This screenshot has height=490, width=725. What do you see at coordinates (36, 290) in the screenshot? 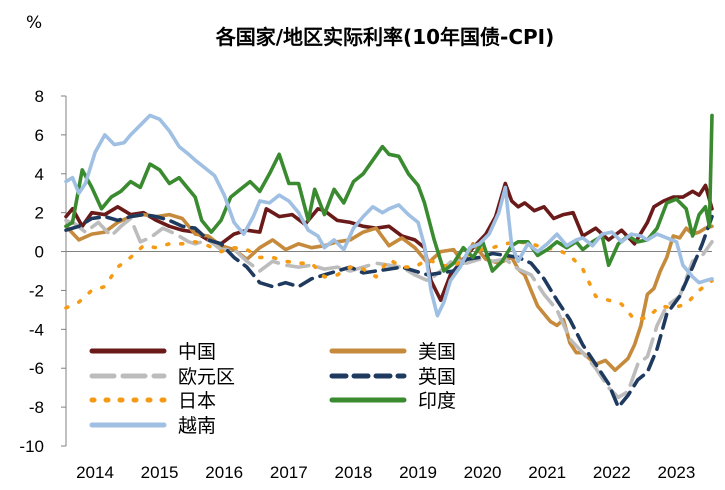
I see `y-tick-label: -2` at bounding box center [36, 290].